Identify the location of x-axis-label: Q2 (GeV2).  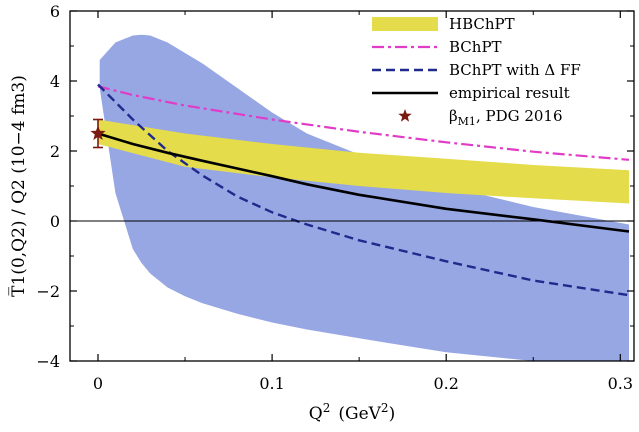
(352, 412).